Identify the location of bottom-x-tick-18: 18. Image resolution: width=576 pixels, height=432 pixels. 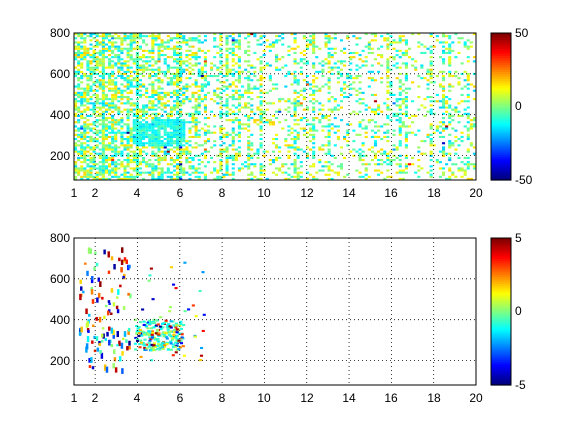
(434, 398).